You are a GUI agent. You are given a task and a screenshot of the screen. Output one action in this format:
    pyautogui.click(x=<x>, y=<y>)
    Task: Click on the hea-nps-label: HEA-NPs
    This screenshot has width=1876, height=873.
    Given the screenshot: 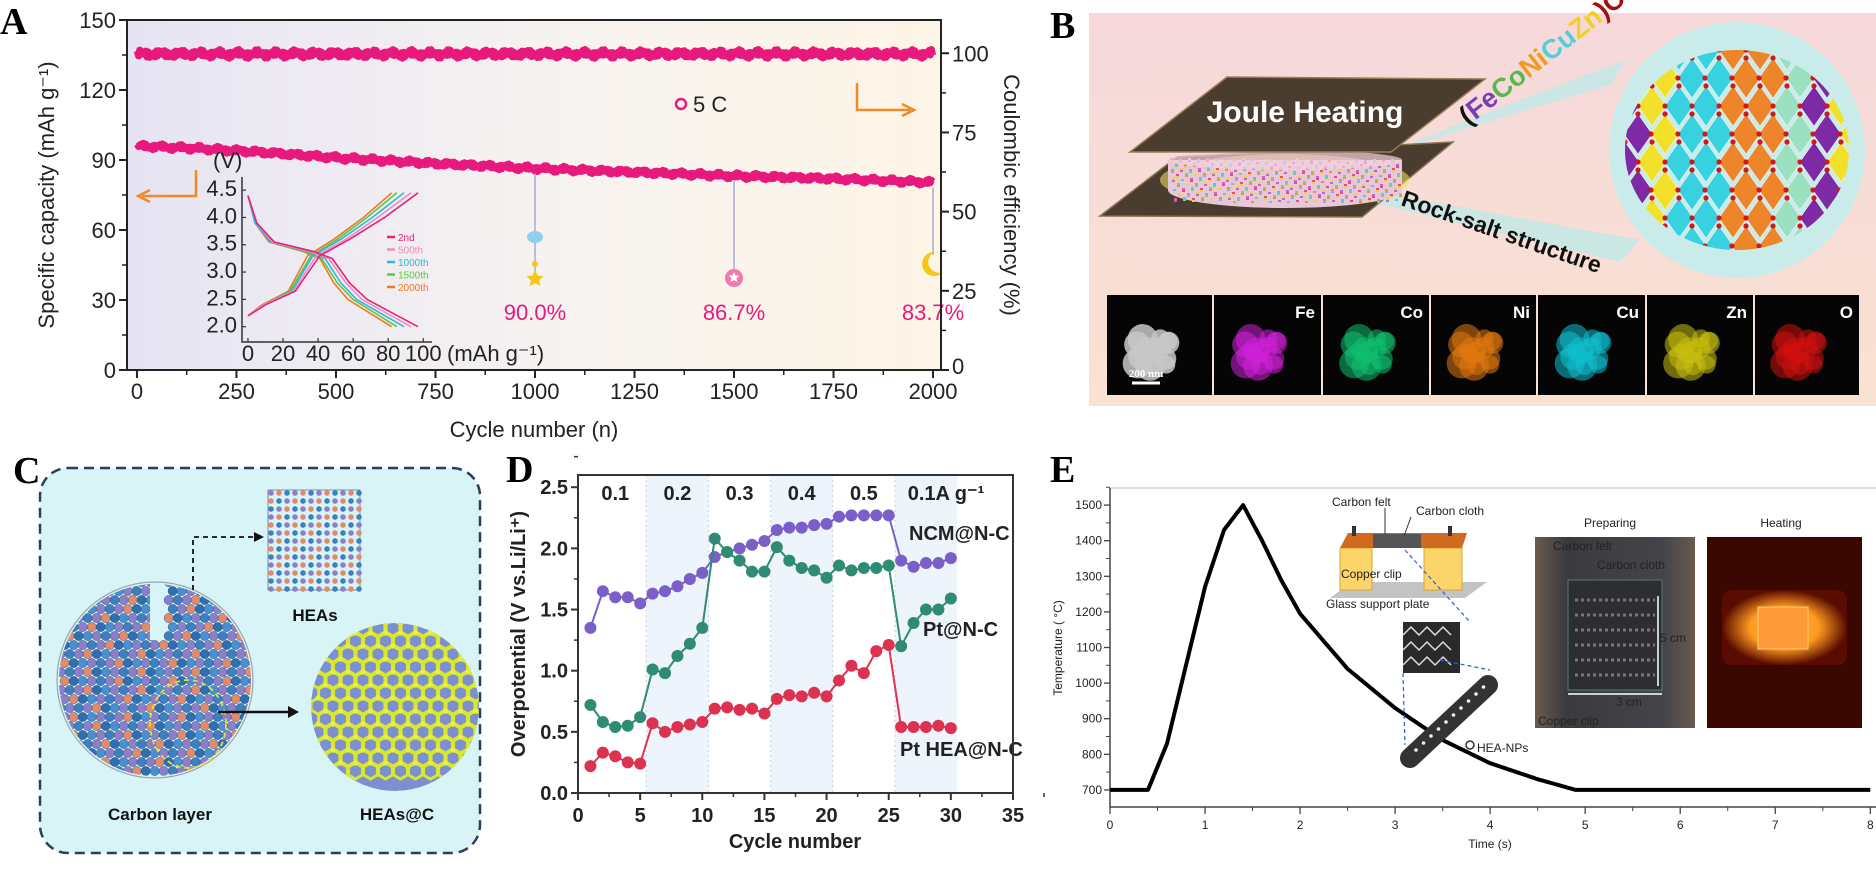 What is the action you would take?
    pyautogui.click(x=1502, y=748)
    